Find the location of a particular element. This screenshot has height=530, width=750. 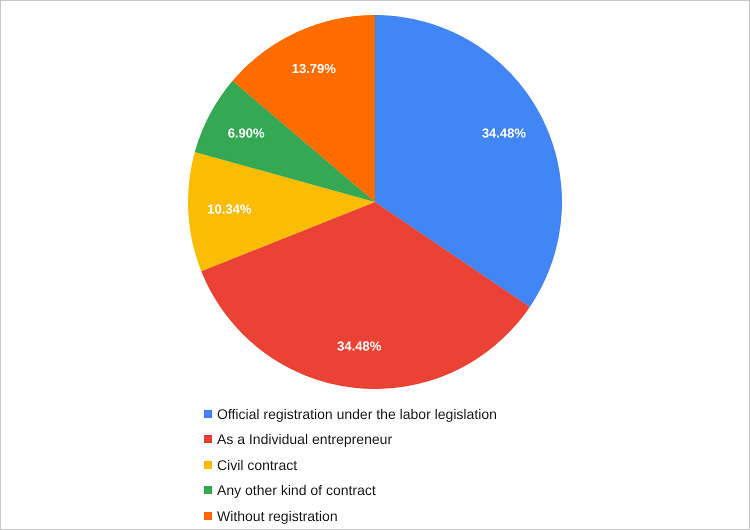

legend-label: As a Individual entrepreneur is located at coordinates (304, 439).